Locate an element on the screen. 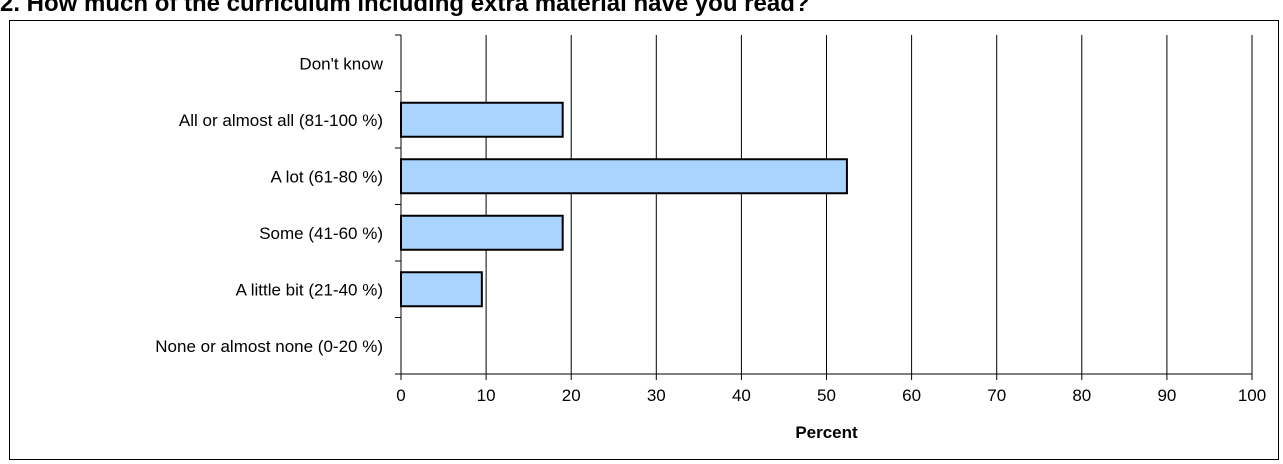 The image size is (1283, 464). x-tick-label: 60 is located at coordinates (911, 395).